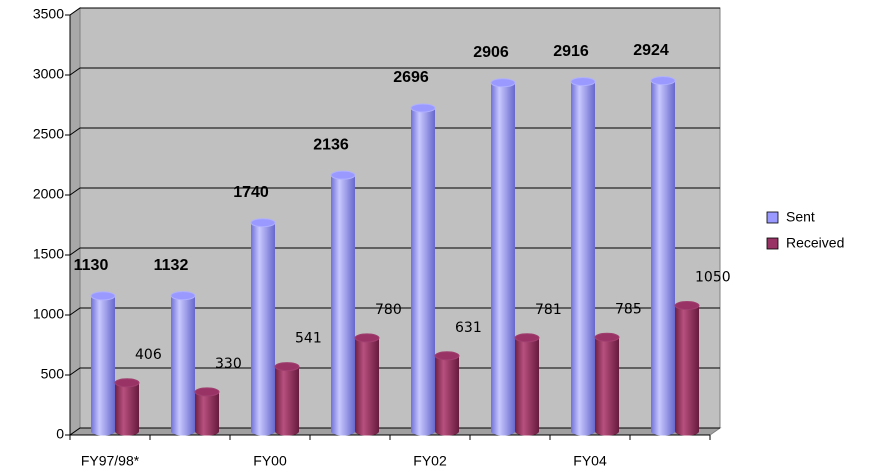 The image size is (885, 472). What do you see at coordinates (468, 328) in the screenshot?
I see `value-label: 631` at bounding box center [468, 328].